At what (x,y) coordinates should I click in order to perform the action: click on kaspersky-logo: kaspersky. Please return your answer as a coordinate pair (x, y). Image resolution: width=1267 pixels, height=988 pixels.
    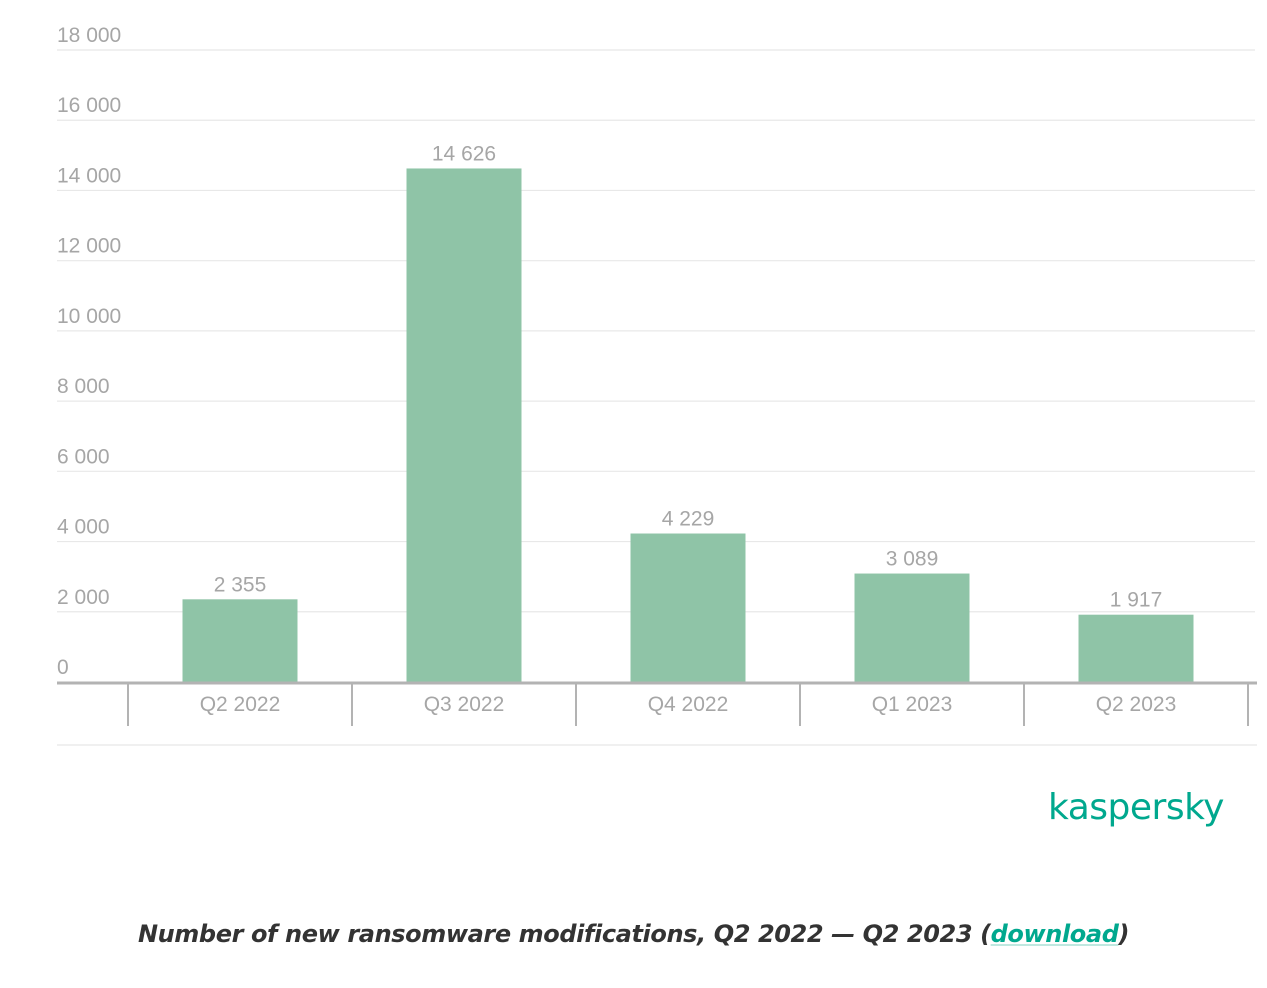
    Looking at the image, I should click on (1136, 807).